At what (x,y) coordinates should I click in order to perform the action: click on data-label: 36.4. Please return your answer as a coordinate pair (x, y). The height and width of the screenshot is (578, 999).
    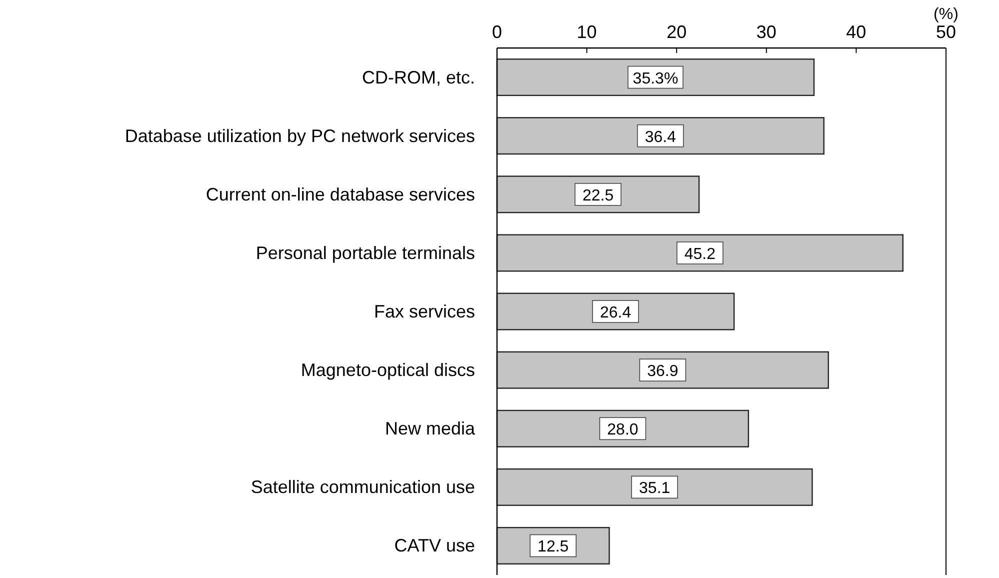
    Looking at the image, I should click on (660, 137).